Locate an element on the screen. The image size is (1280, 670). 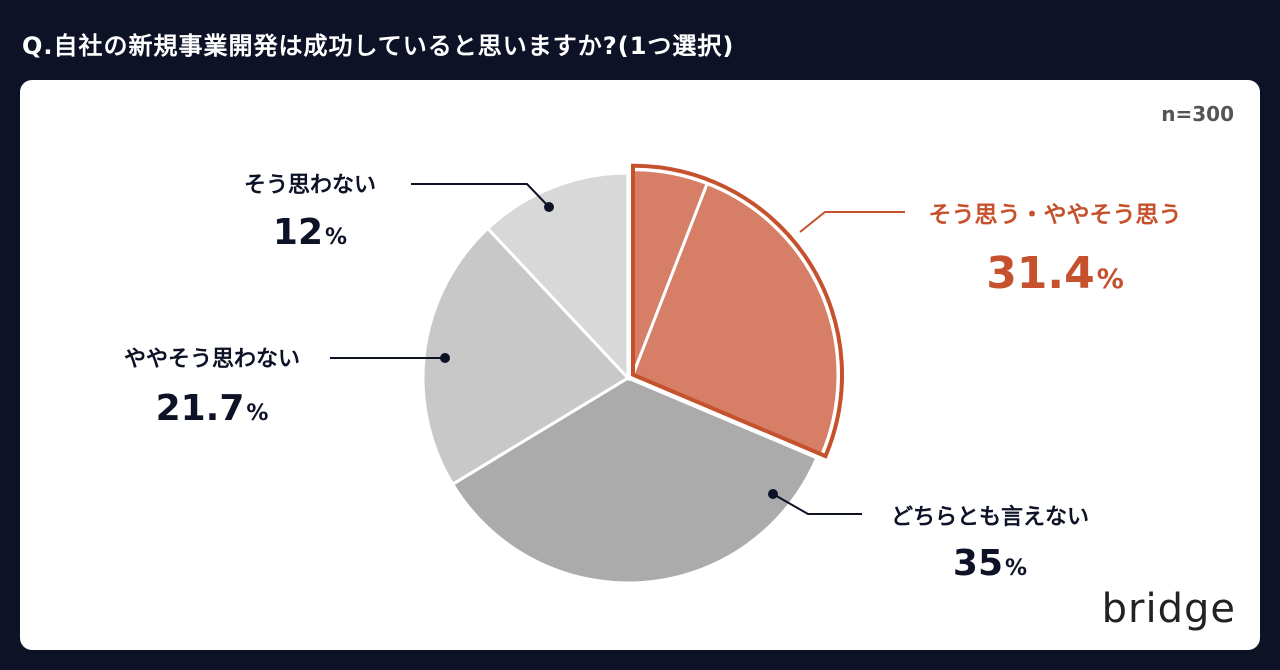
slice-label: そう思う・ややそう思う is located at coordinates (1055, 215).